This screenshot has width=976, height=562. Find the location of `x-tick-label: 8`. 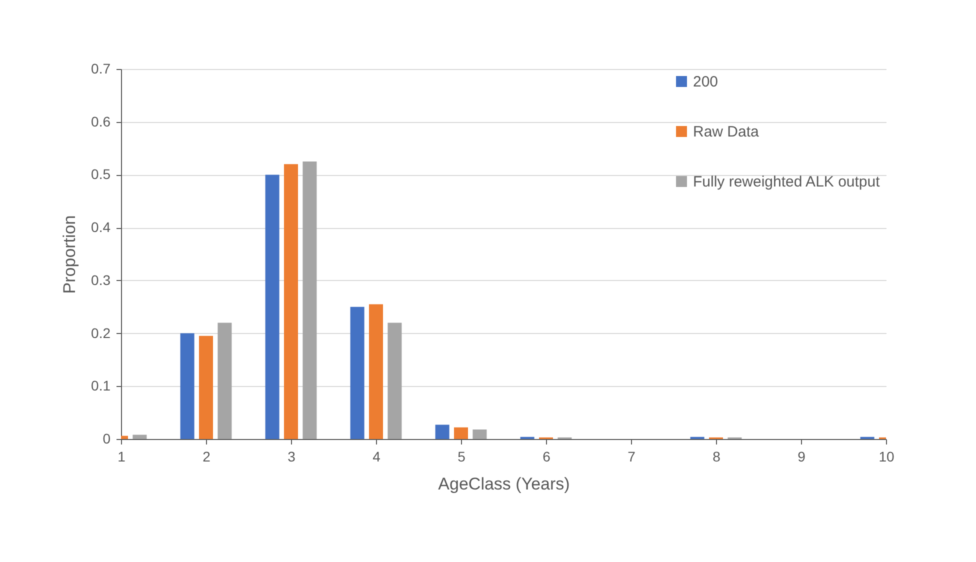

x-tick-label: 8 is located at coordinates (716, 456).